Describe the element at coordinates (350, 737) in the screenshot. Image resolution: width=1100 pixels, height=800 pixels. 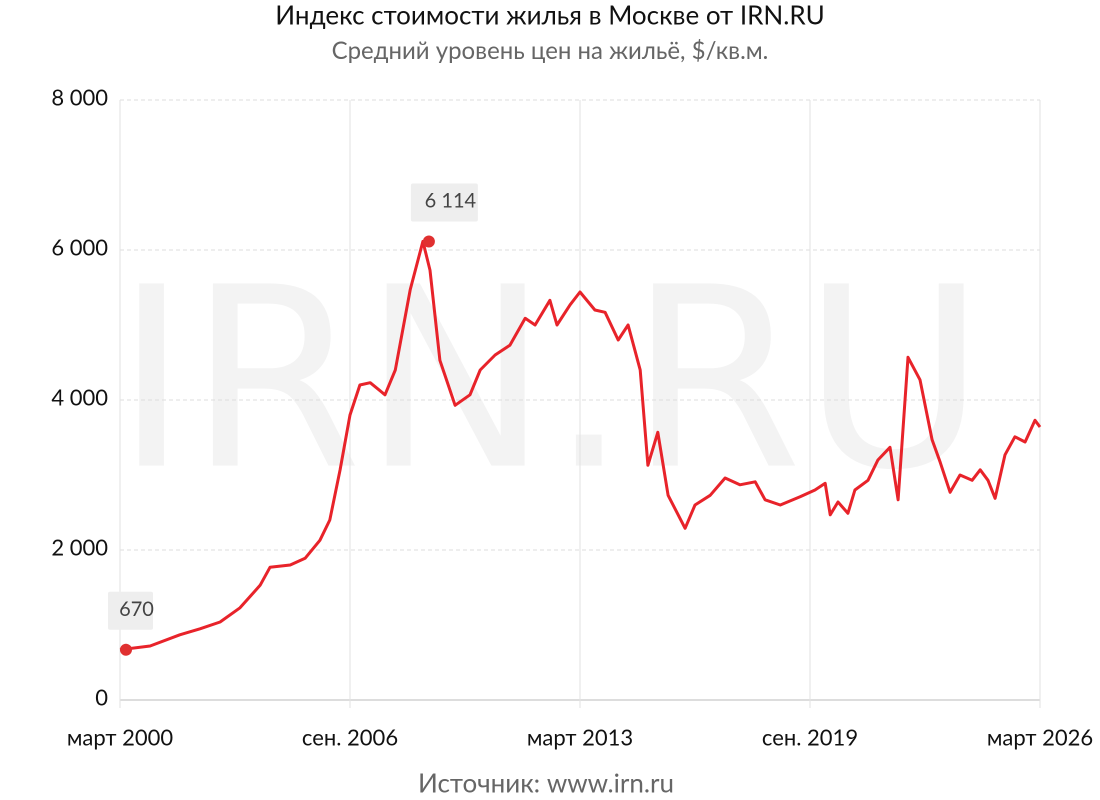
I see `x-tick-label: сен. 2006` at that location.